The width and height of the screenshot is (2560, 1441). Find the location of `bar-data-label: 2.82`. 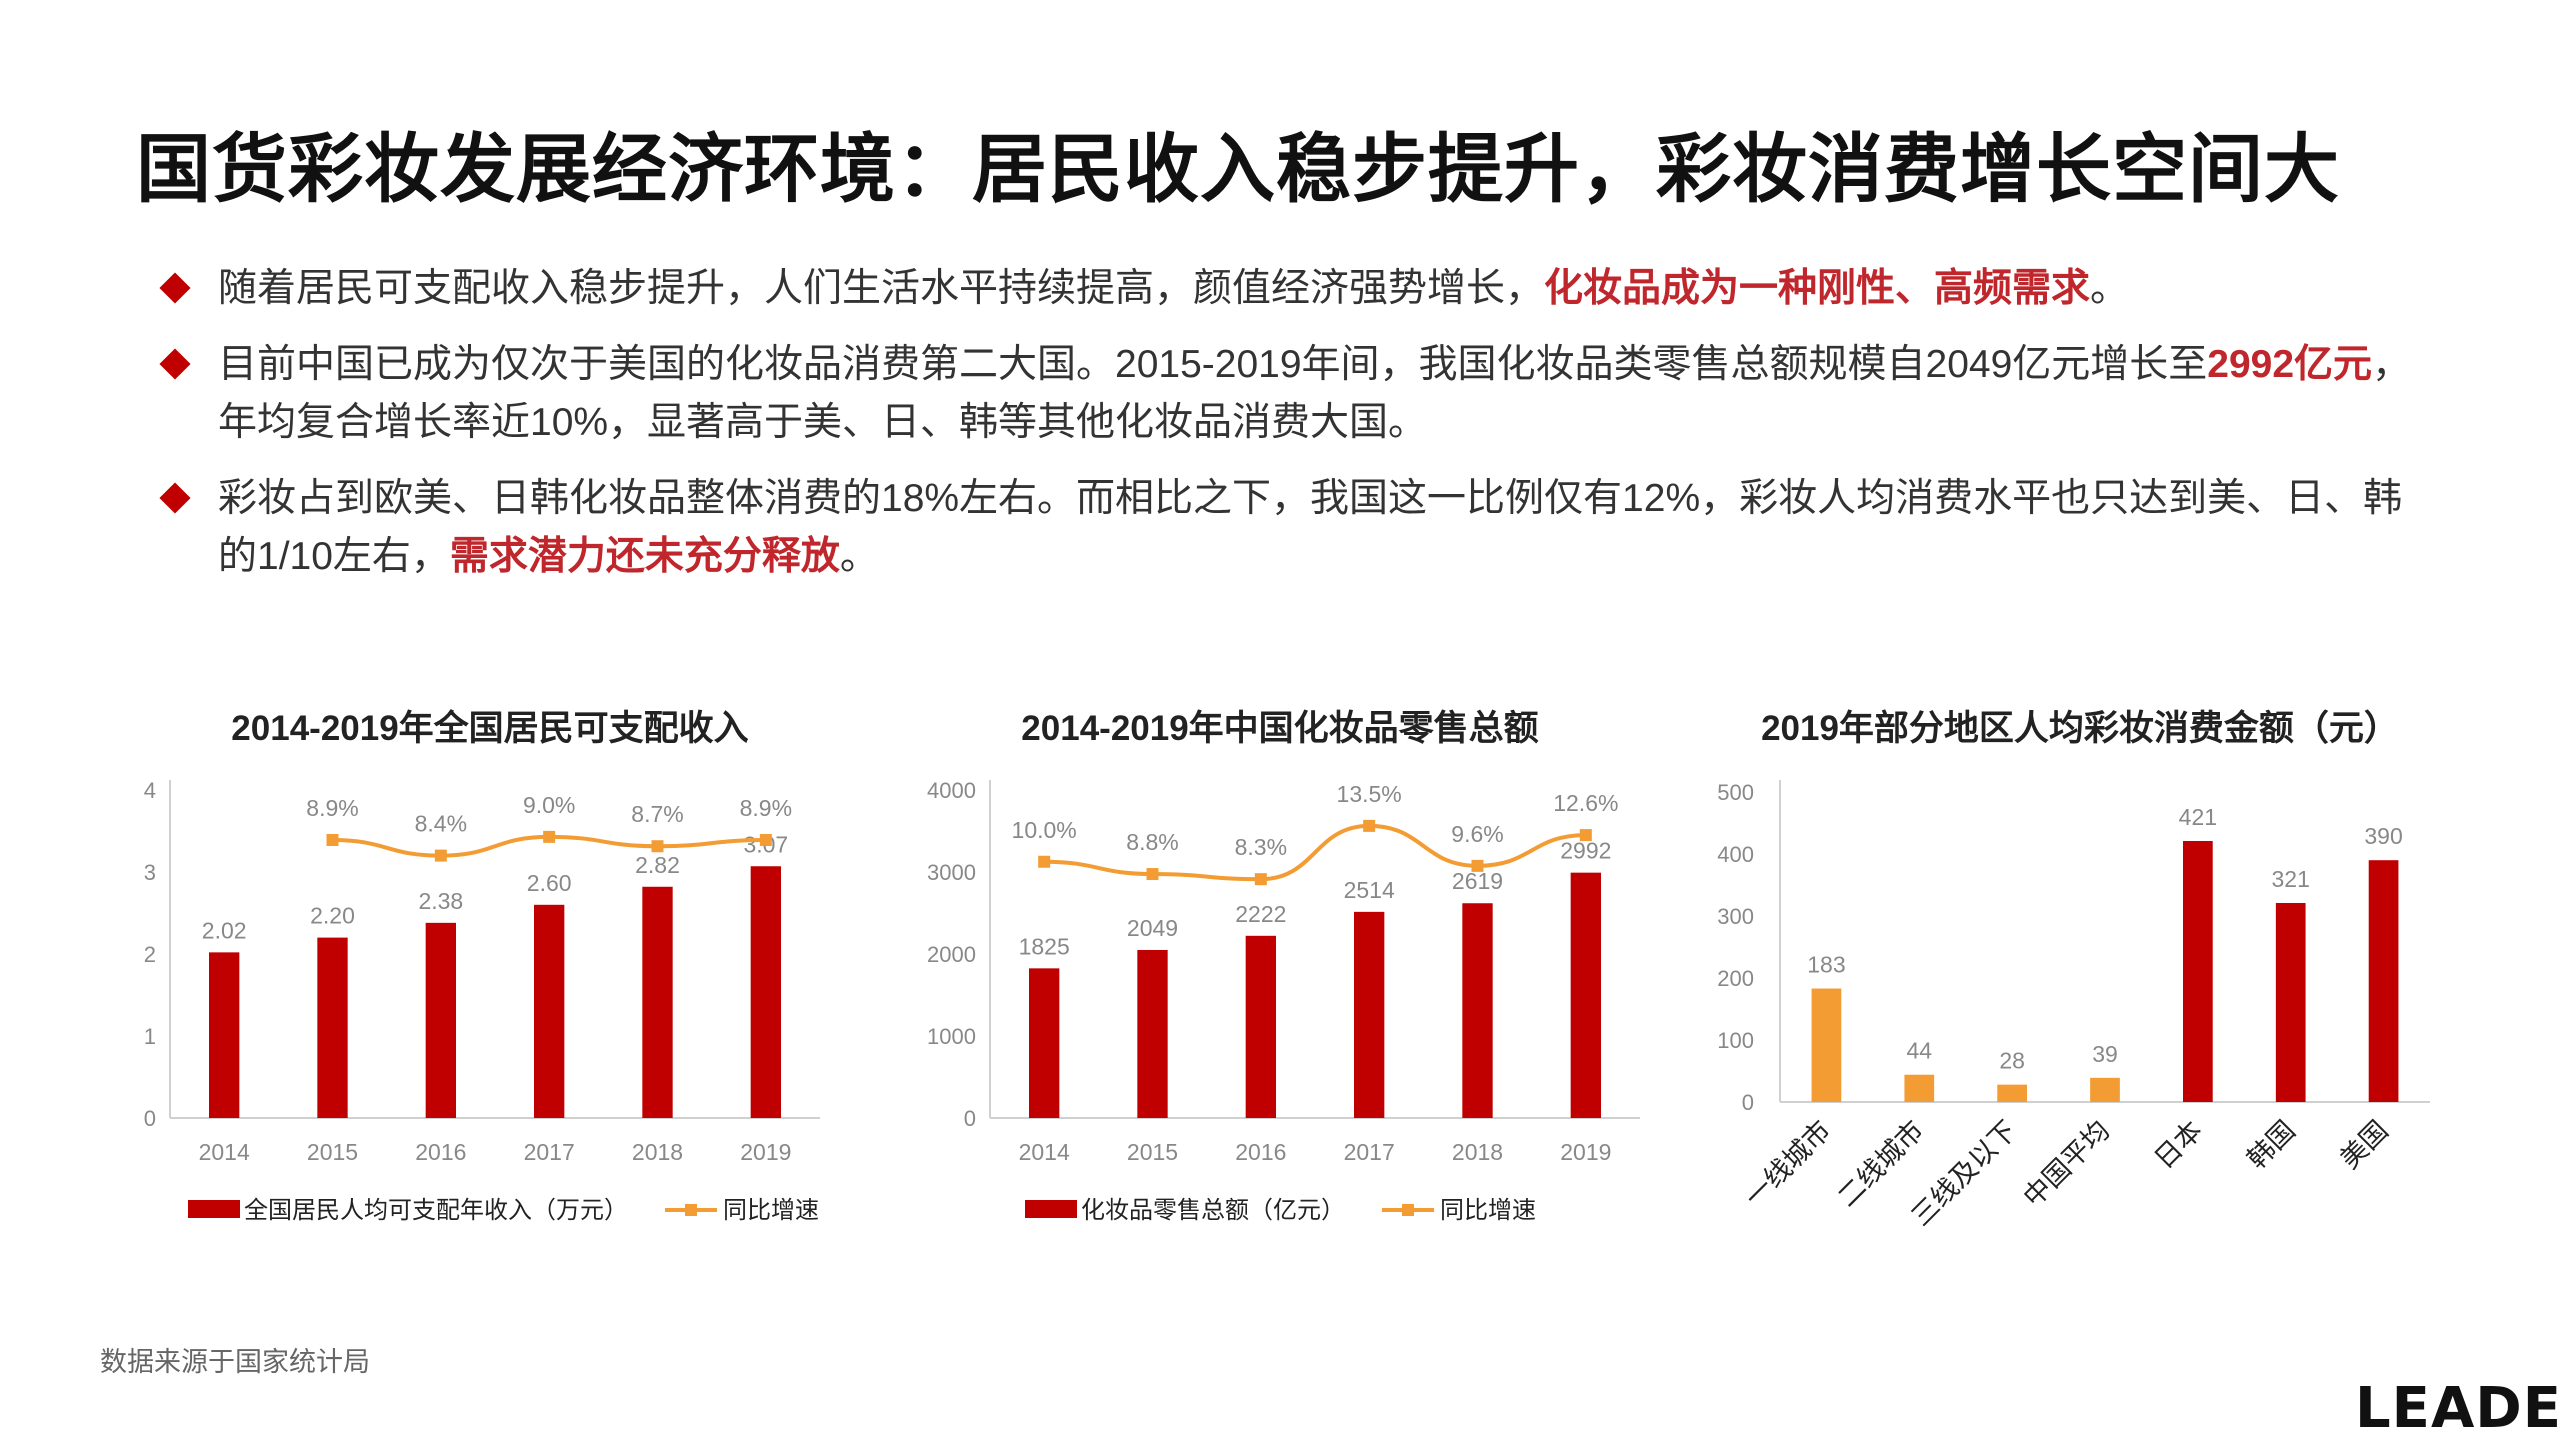

bar-data-label: 2.82 is located at coordinates (657, 865).